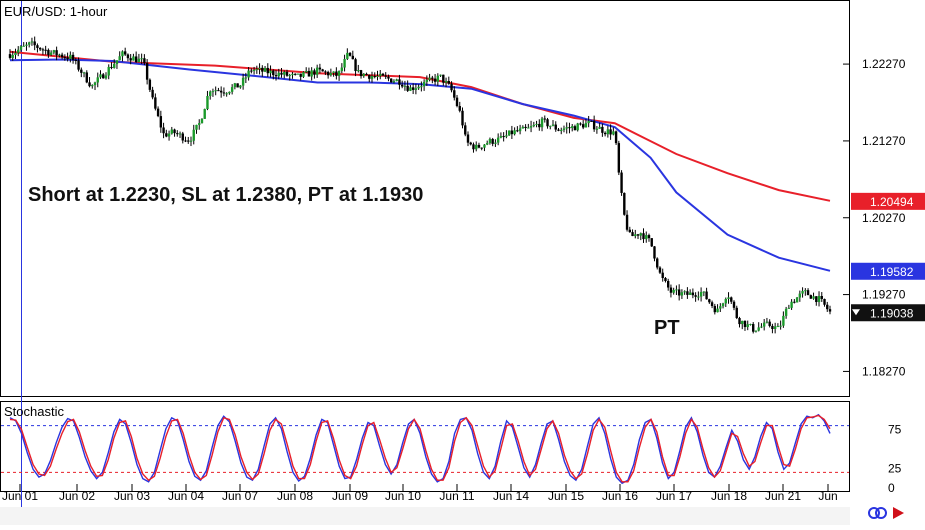 The image size is (925, 530). Describe the element at coordinates (425, 516) in the screenshot. I see `bottom-bar` at that location.